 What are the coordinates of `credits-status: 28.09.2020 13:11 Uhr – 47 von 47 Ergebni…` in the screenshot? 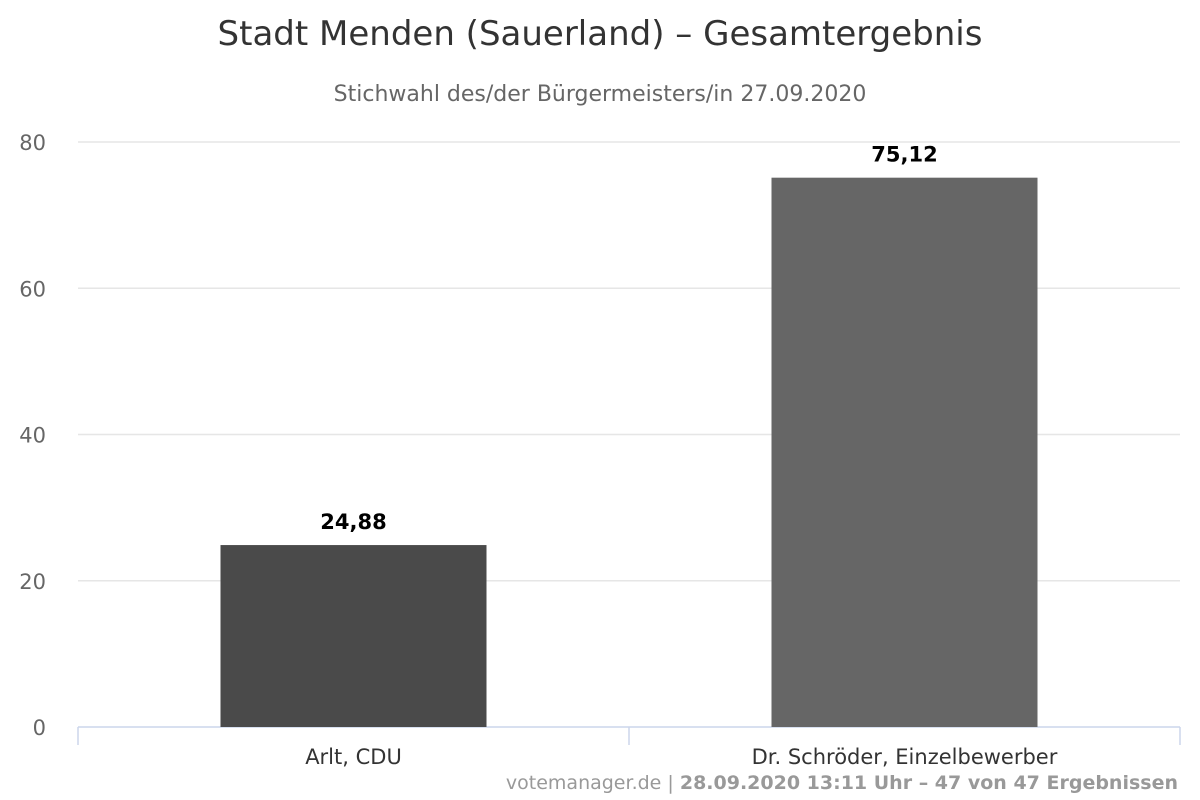 It's located at (928, 783).